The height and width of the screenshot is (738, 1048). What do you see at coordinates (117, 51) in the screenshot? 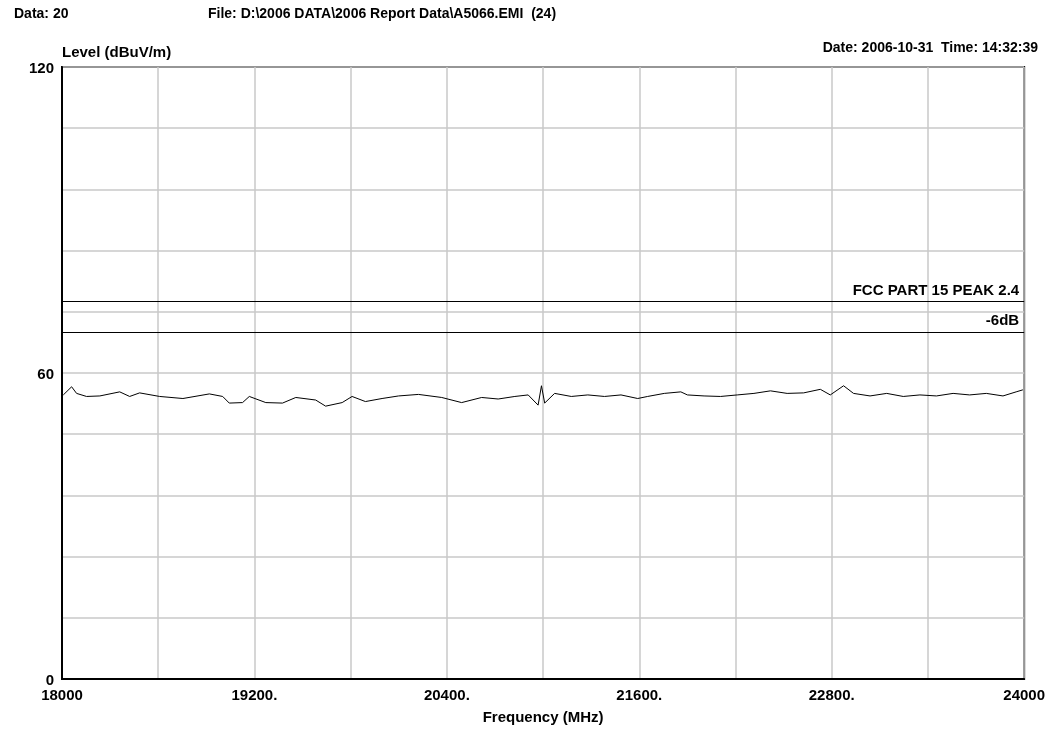
I see `y-axis-title: Level (dBuV/m)` at bounding box center [117, 51].